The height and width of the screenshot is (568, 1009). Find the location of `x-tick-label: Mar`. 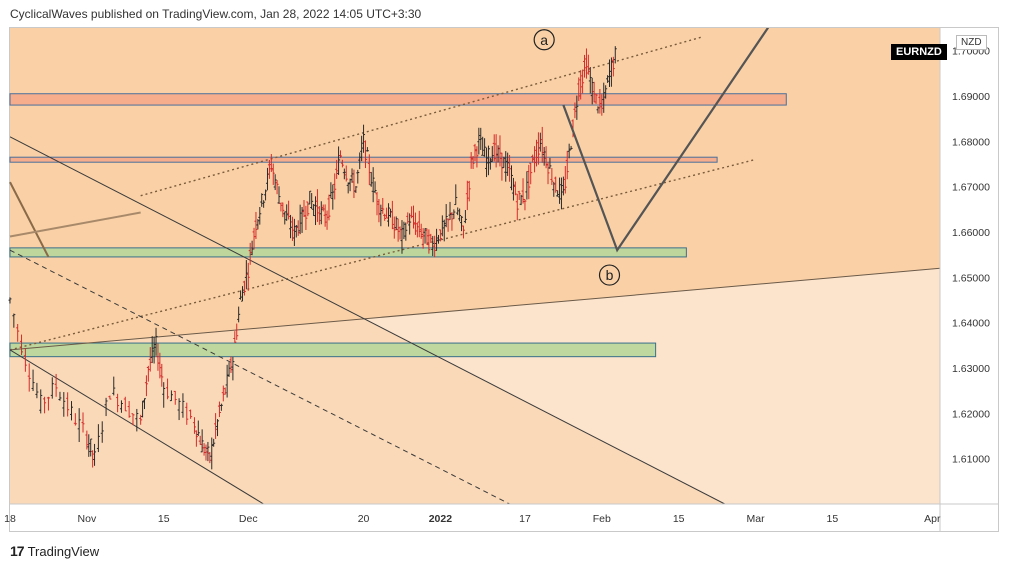

x-tick-label: Mar is located at coordinates (755, 519).